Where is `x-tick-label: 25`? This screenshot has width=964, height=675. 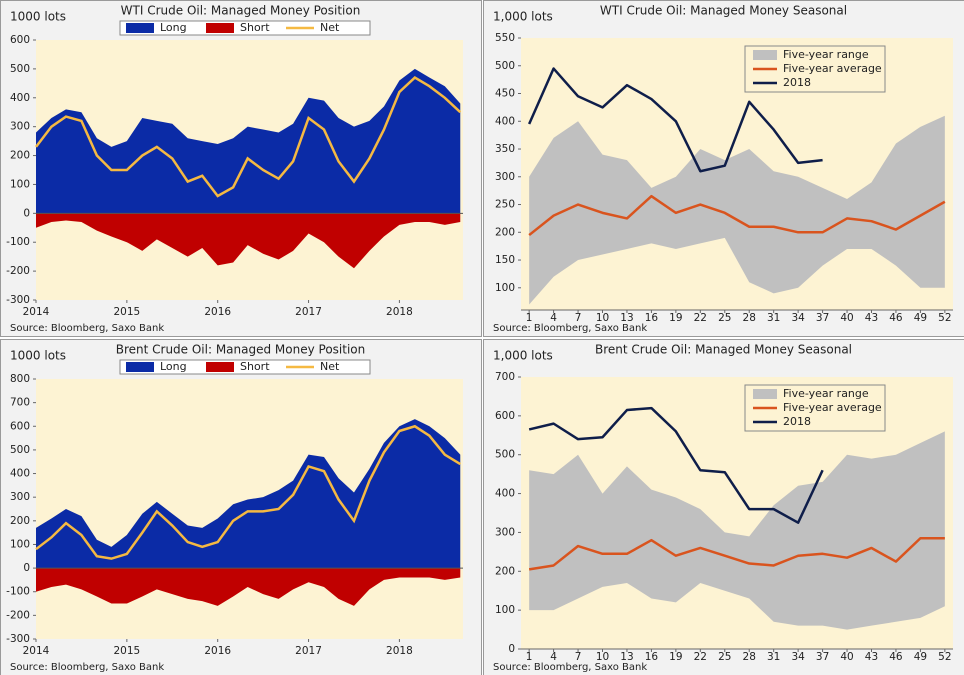
x-tick-label: 25 is located at coordinates (724, 318).